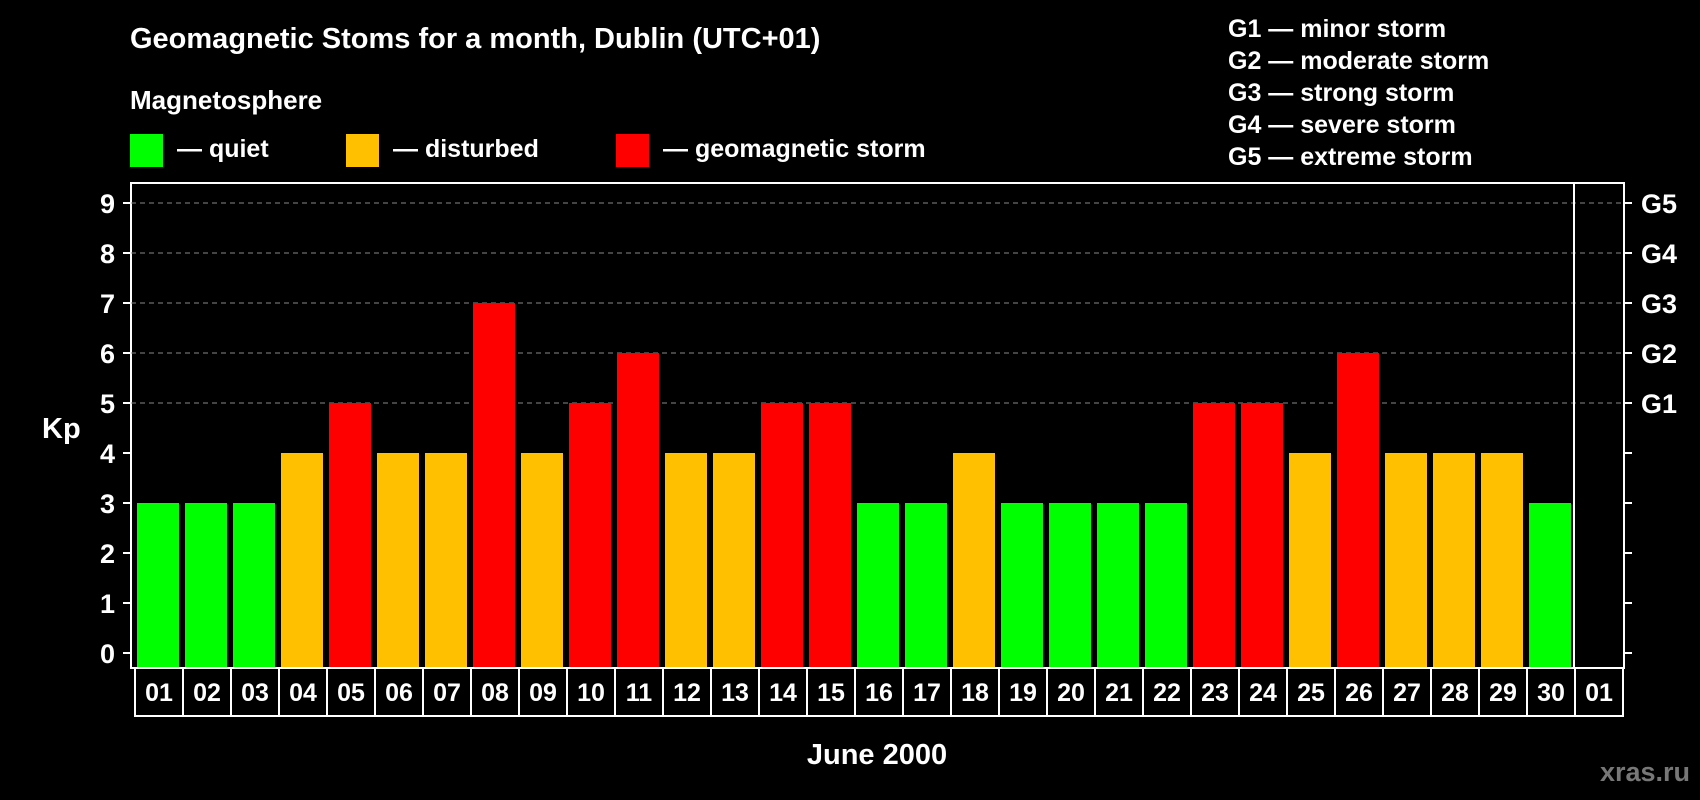 The image size is (1700, 800). What do you see at coordinates (877, 755) in the screenshot?
I see `x-axis-label: June 2000` at bounding box center [877, 755].